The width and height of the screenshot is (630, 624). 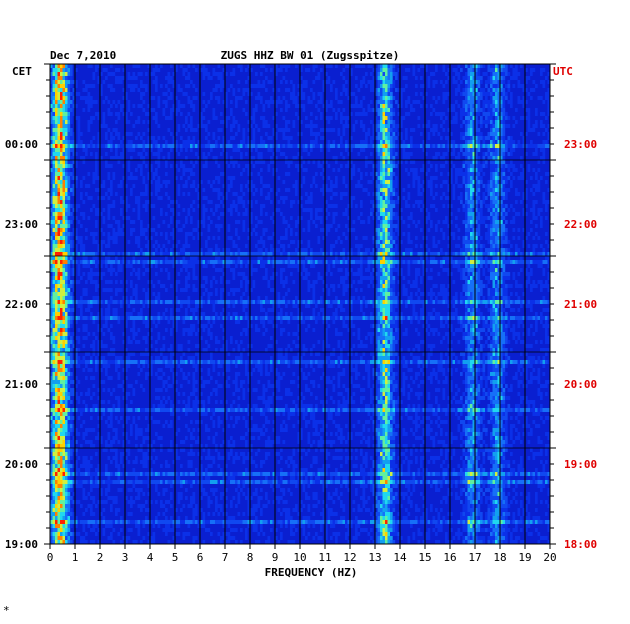 What do you see at coordinates (21, 464) in the screenshot?
I see `left-time-label: 20:00` at bounding box center [21, 464].